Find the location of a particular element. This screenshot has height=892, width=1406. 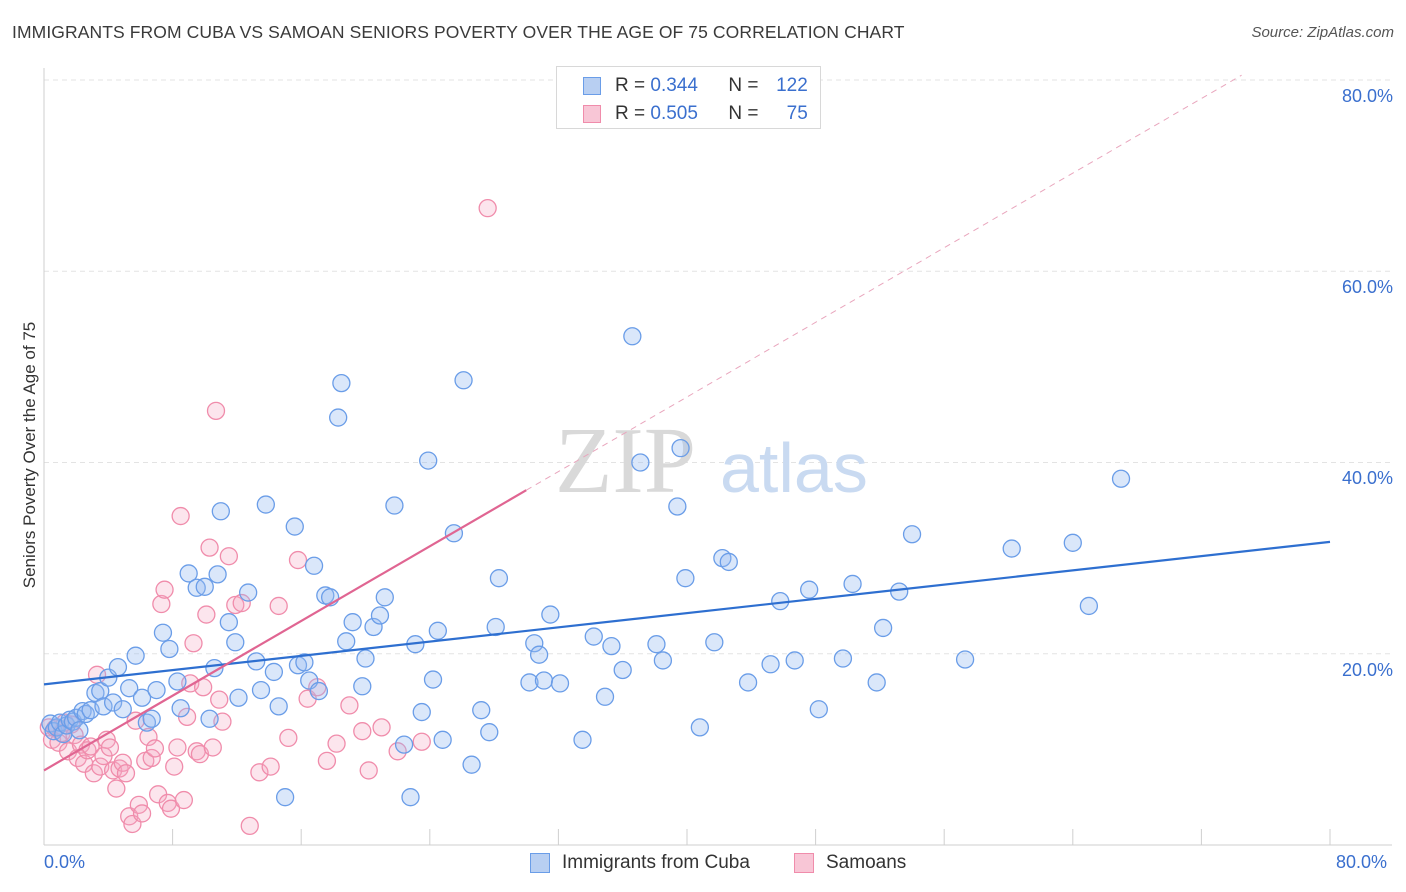

watermark-atlas: atlas is located at coordinates (794, 468).